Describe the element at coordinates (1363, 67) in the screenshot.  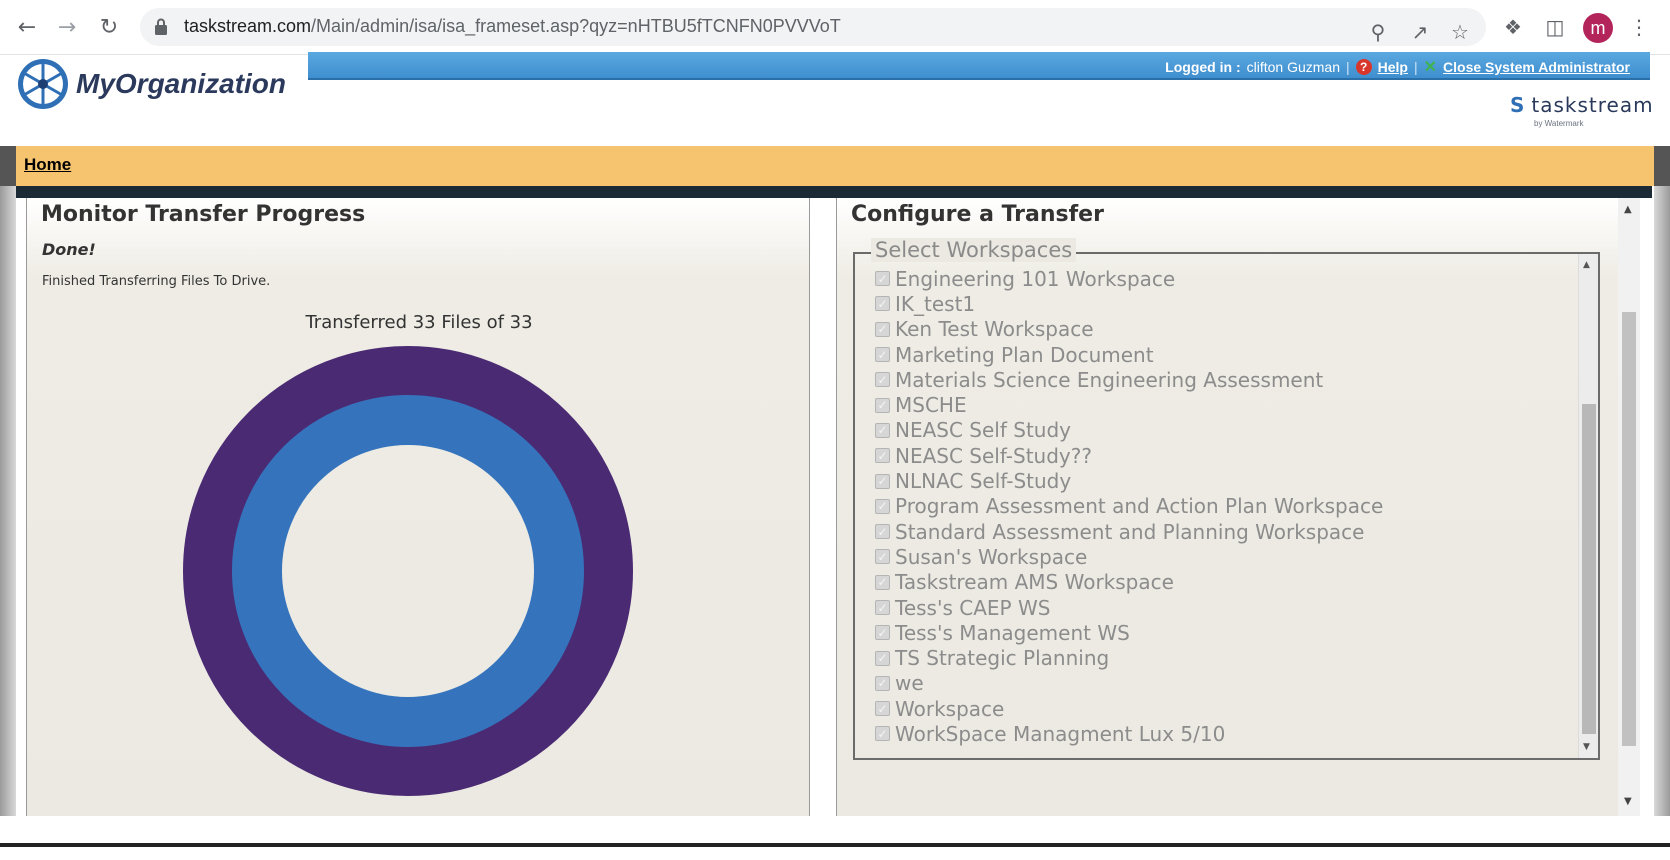
I see `help-icon: ?` at that location.